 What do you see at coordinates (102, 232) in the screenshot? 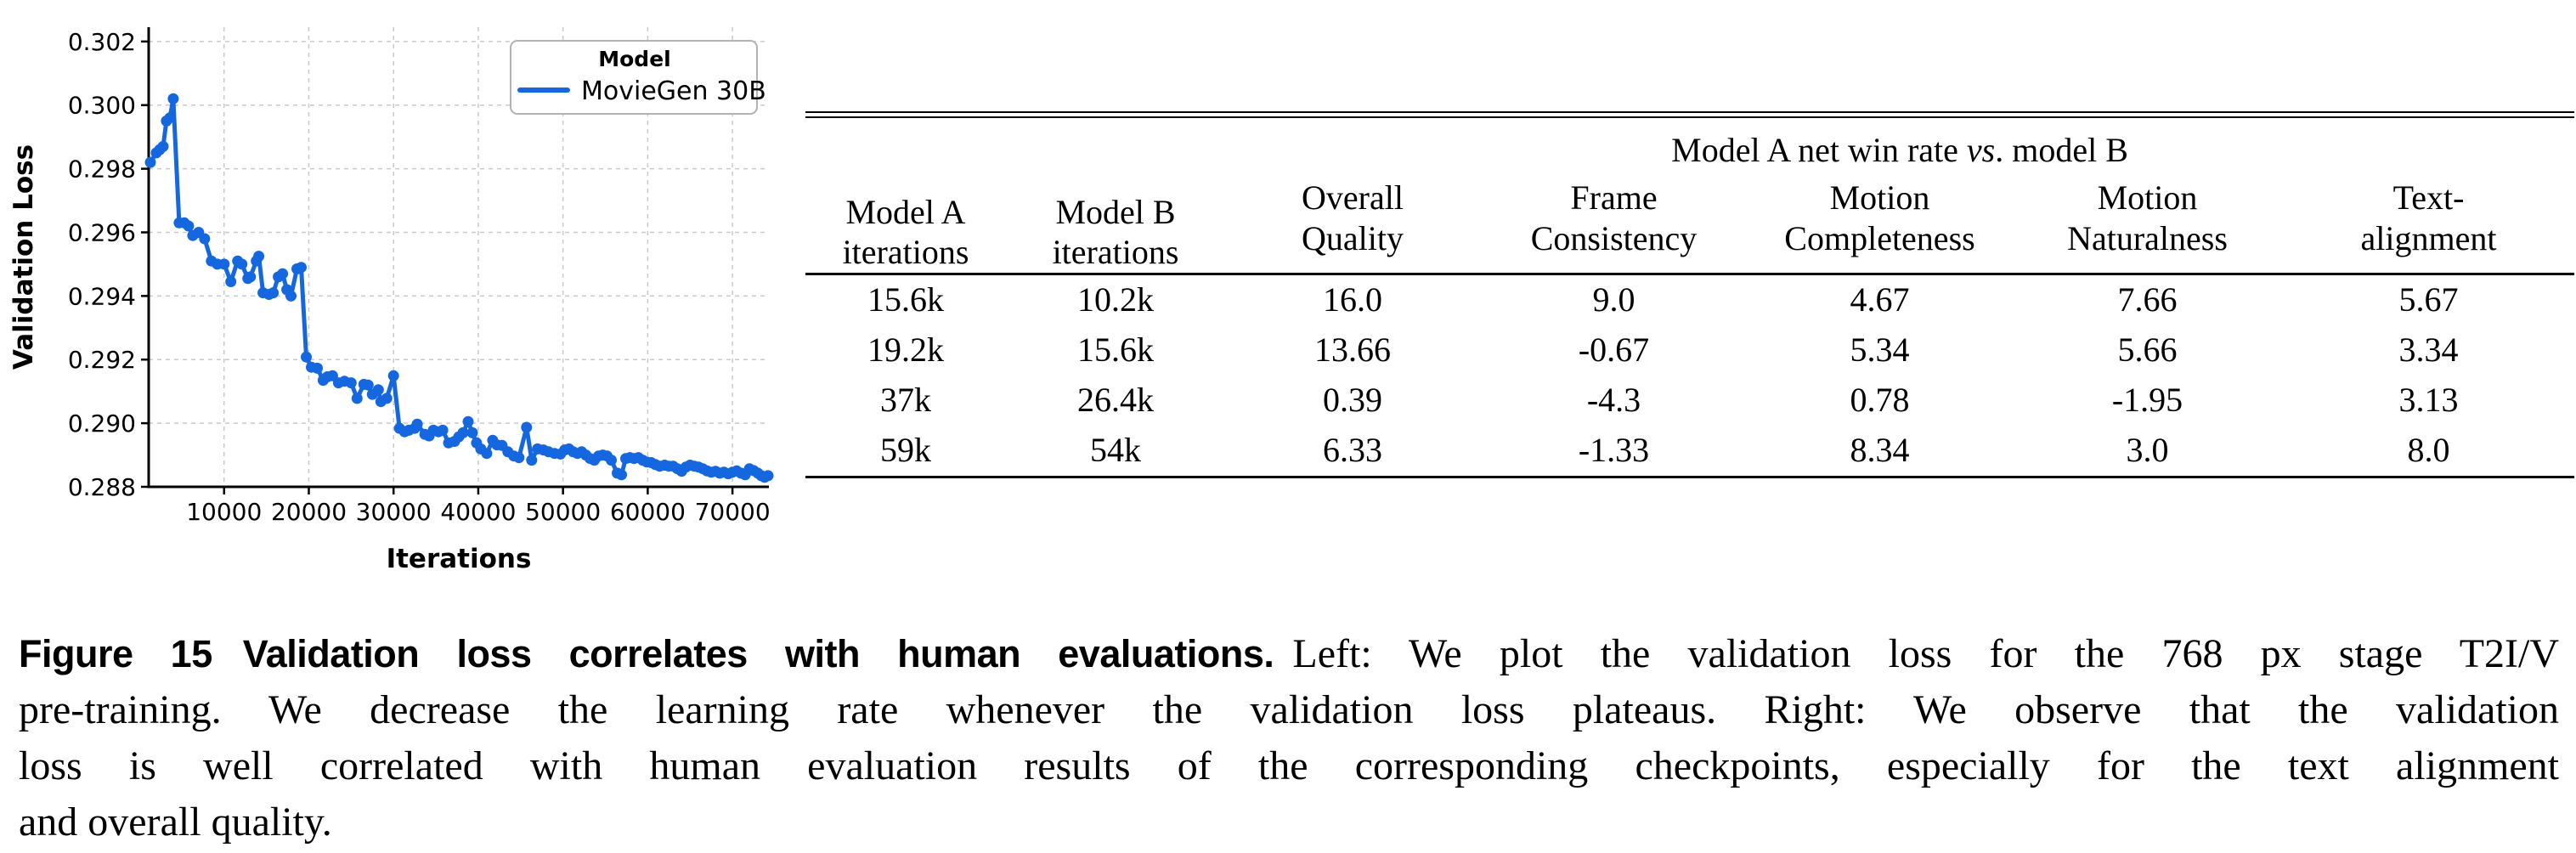
I see `y-tick-label: 0.296` at bounding box center [102, 232].